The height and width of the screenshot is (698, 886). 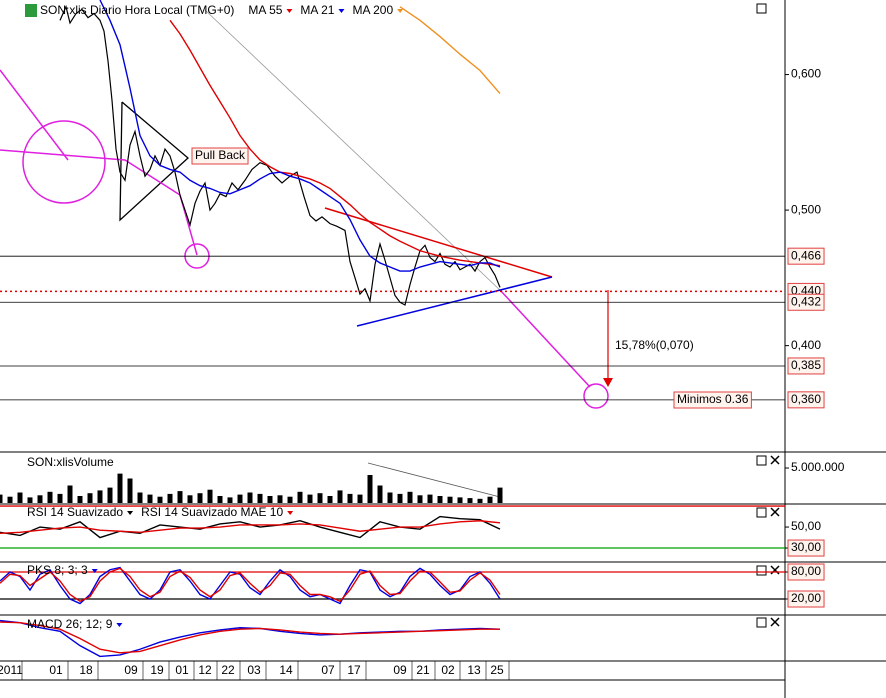 I want to click on level-label-group: 0,432, so click(x=806, y=302).